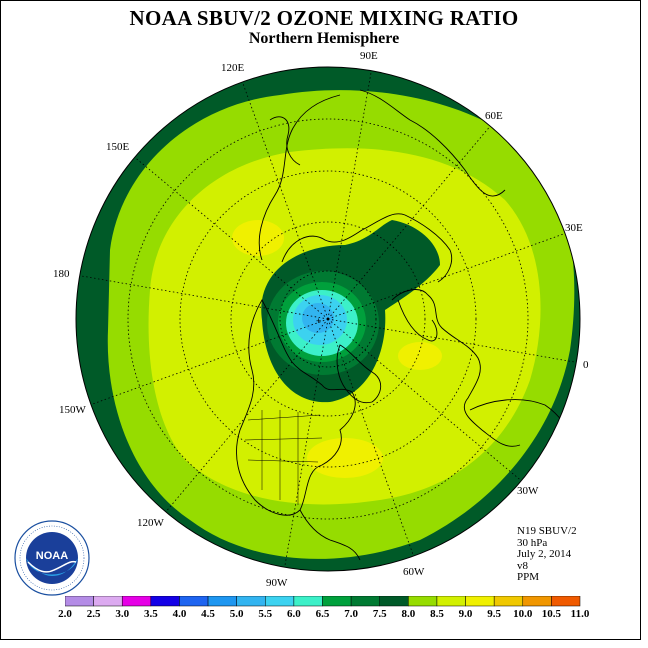 This screenshot has width=648, height=648. I want to click on lon-label-30w: 30W, so click(528, 491).